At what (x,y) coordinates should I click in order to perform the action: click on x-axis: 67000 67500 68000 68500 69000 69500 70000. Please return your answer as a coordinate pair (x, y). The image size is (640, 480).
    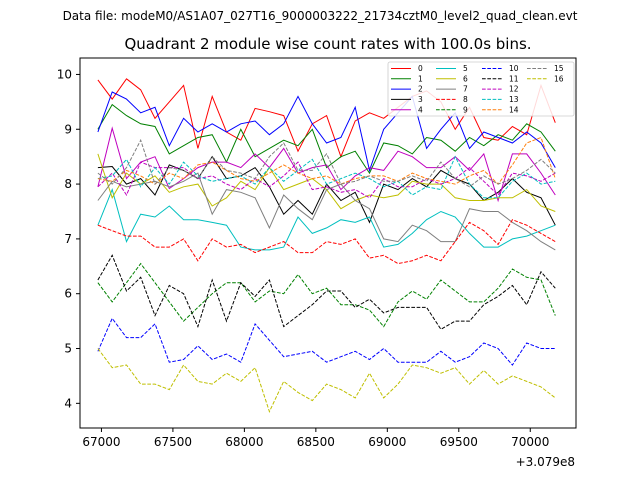
    Looking at the image, I should click on (315, 438).